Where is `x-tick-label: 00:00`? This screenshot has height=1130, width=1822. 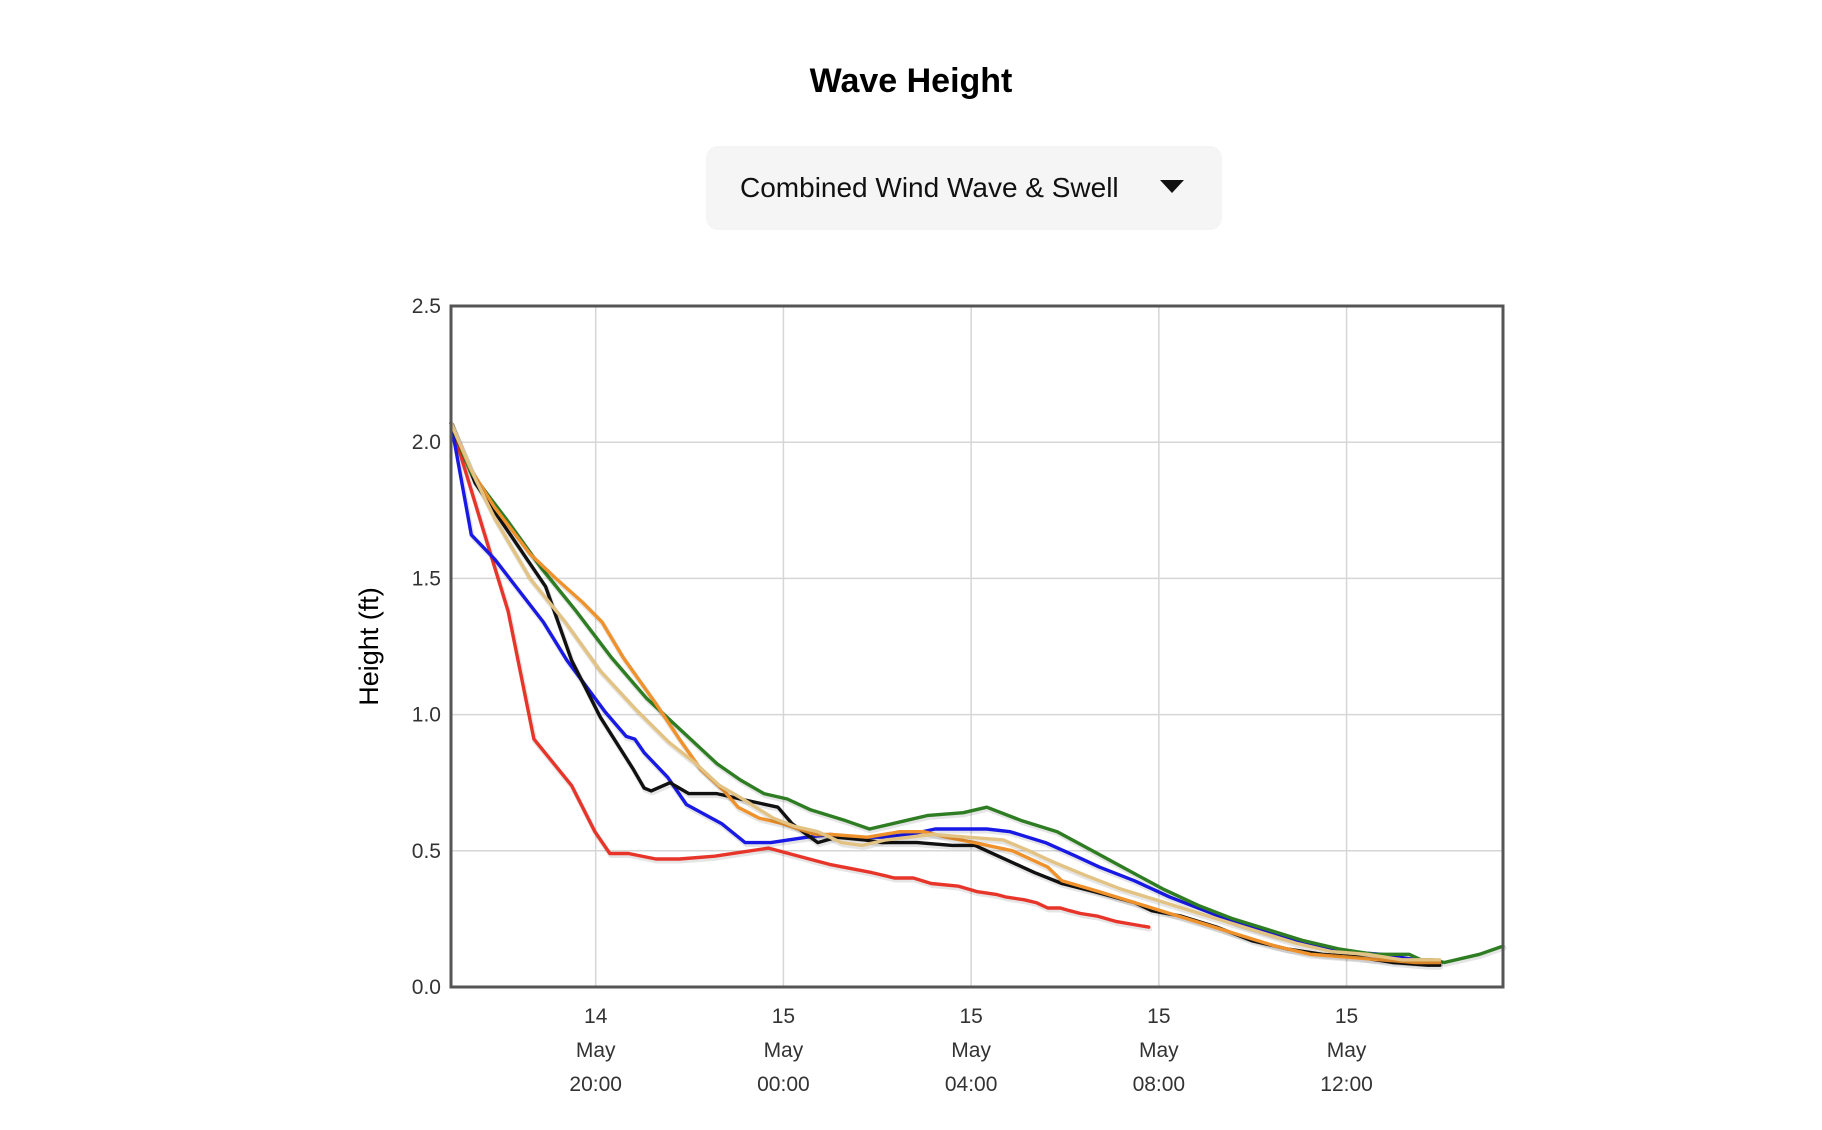 x-tick-label: 00:00 is located at coordinates (783, 1084).